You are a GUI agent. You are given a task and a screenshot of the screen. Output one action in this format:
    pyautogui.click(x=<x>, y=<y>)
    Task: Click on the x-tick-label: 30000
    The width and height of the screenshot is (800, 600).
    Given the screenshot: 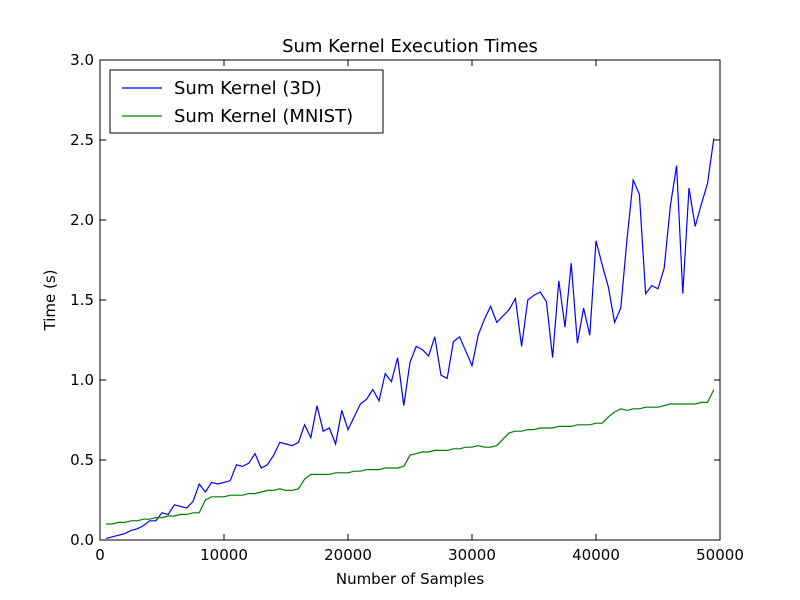 What is the action you would take?
    pyautogui.click(x=472, y=555)
    